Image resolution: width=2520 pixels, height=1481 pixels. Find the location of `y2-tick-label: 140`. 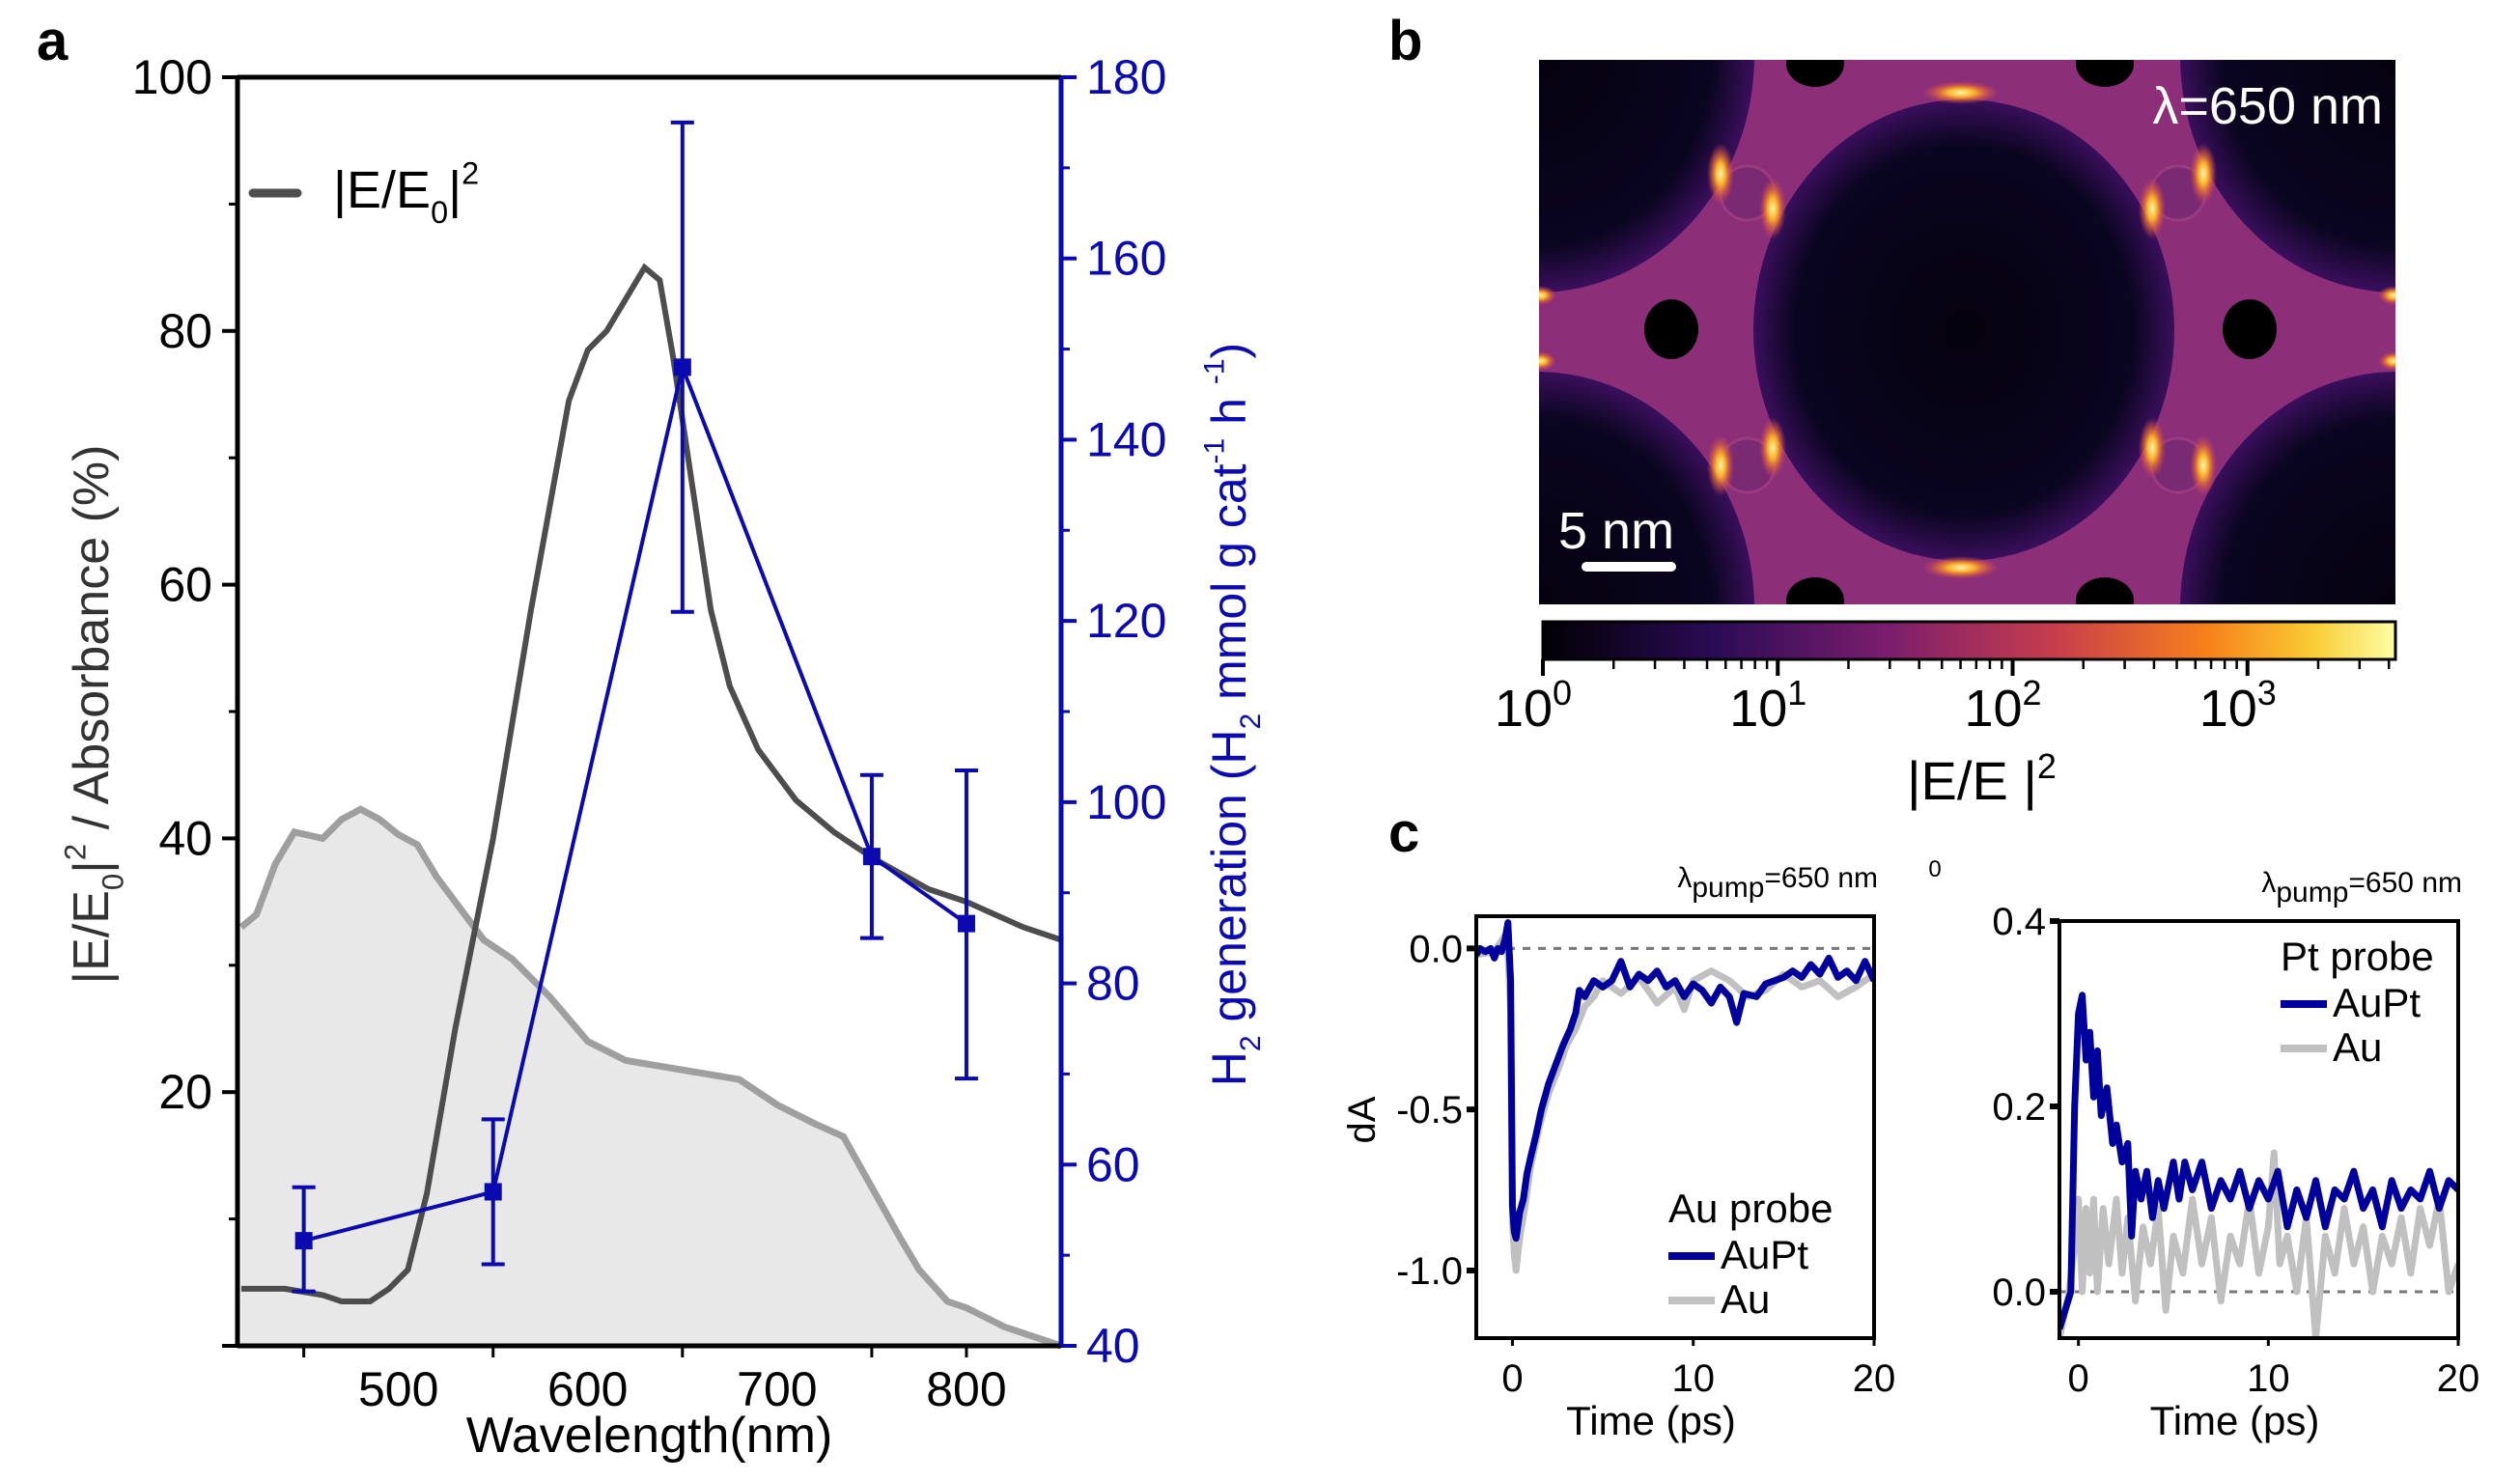

y2-tick-label: 140 is located at coordinates (1126, 439).